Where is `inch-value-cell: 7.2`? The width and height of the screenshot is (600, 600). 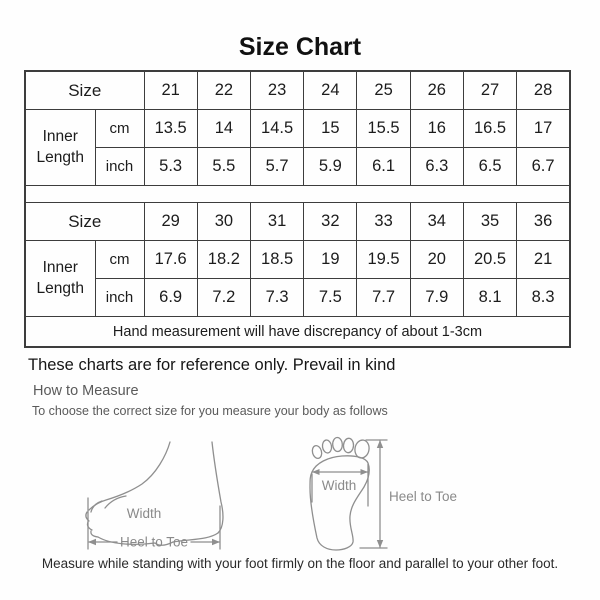
inch-value-cell: 7.2 is located at coordinates (223, 297).